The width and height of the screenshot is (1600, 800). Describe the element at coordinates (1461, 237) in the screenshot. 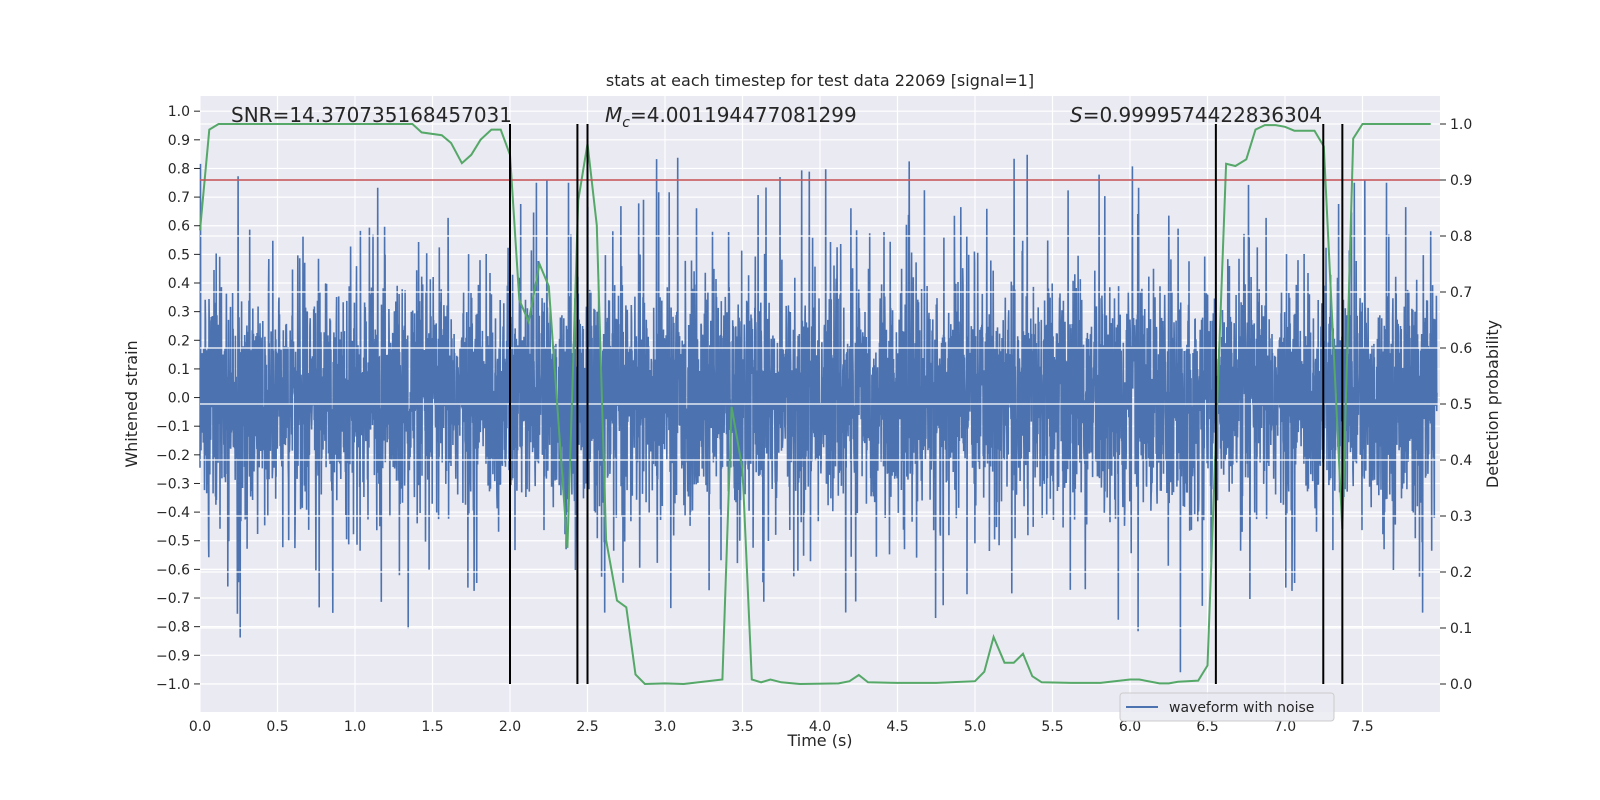

I see `y-right-tick-label: 0.8` at that location.